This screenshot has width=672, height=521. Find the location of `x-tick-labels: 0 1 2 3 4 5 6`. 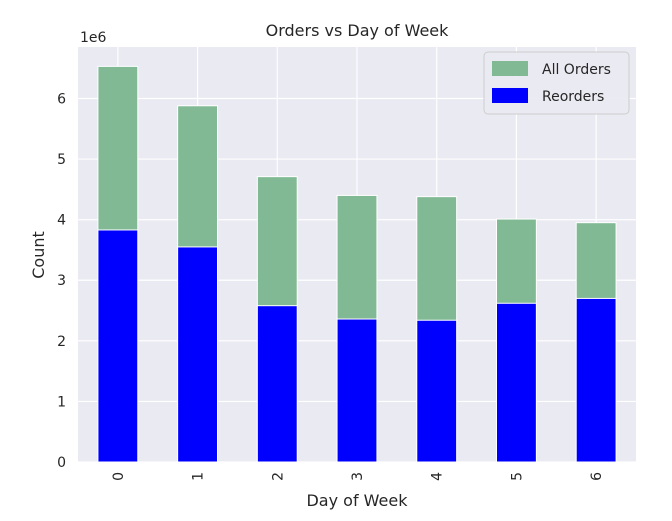

x-tick-labels: 0 1 2 3 4 5 6 is located at coordinates (358, 476).